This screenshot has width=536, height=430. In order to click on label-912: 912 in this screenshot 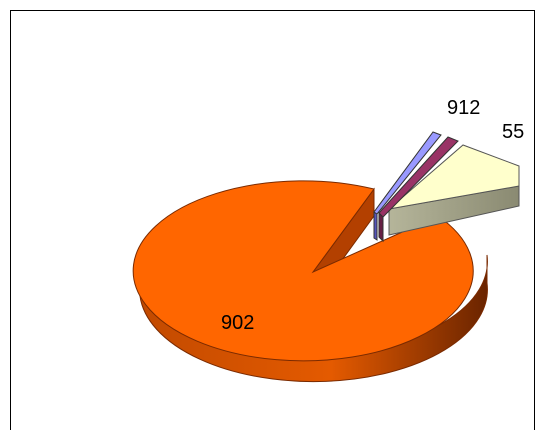, I will do `click(463, 108)`.